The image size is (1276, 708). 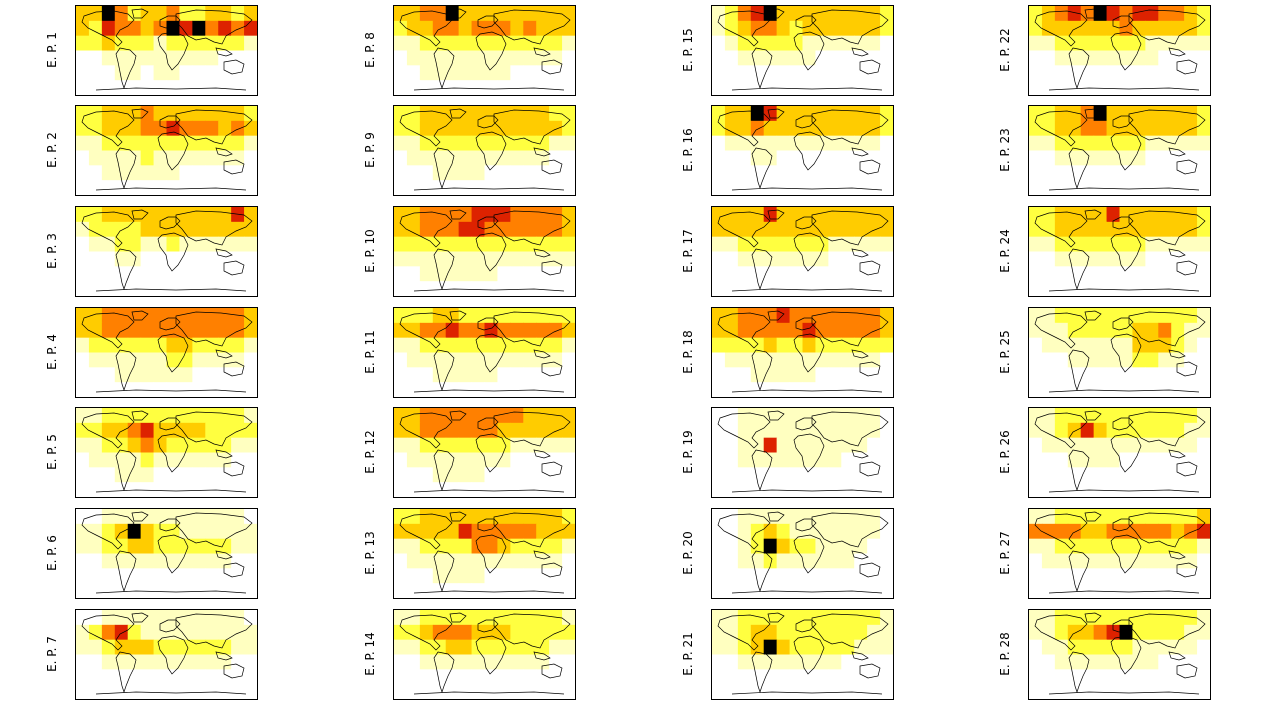 I want to click on map-panel: E. P. 14, so click(x=469, y=654).